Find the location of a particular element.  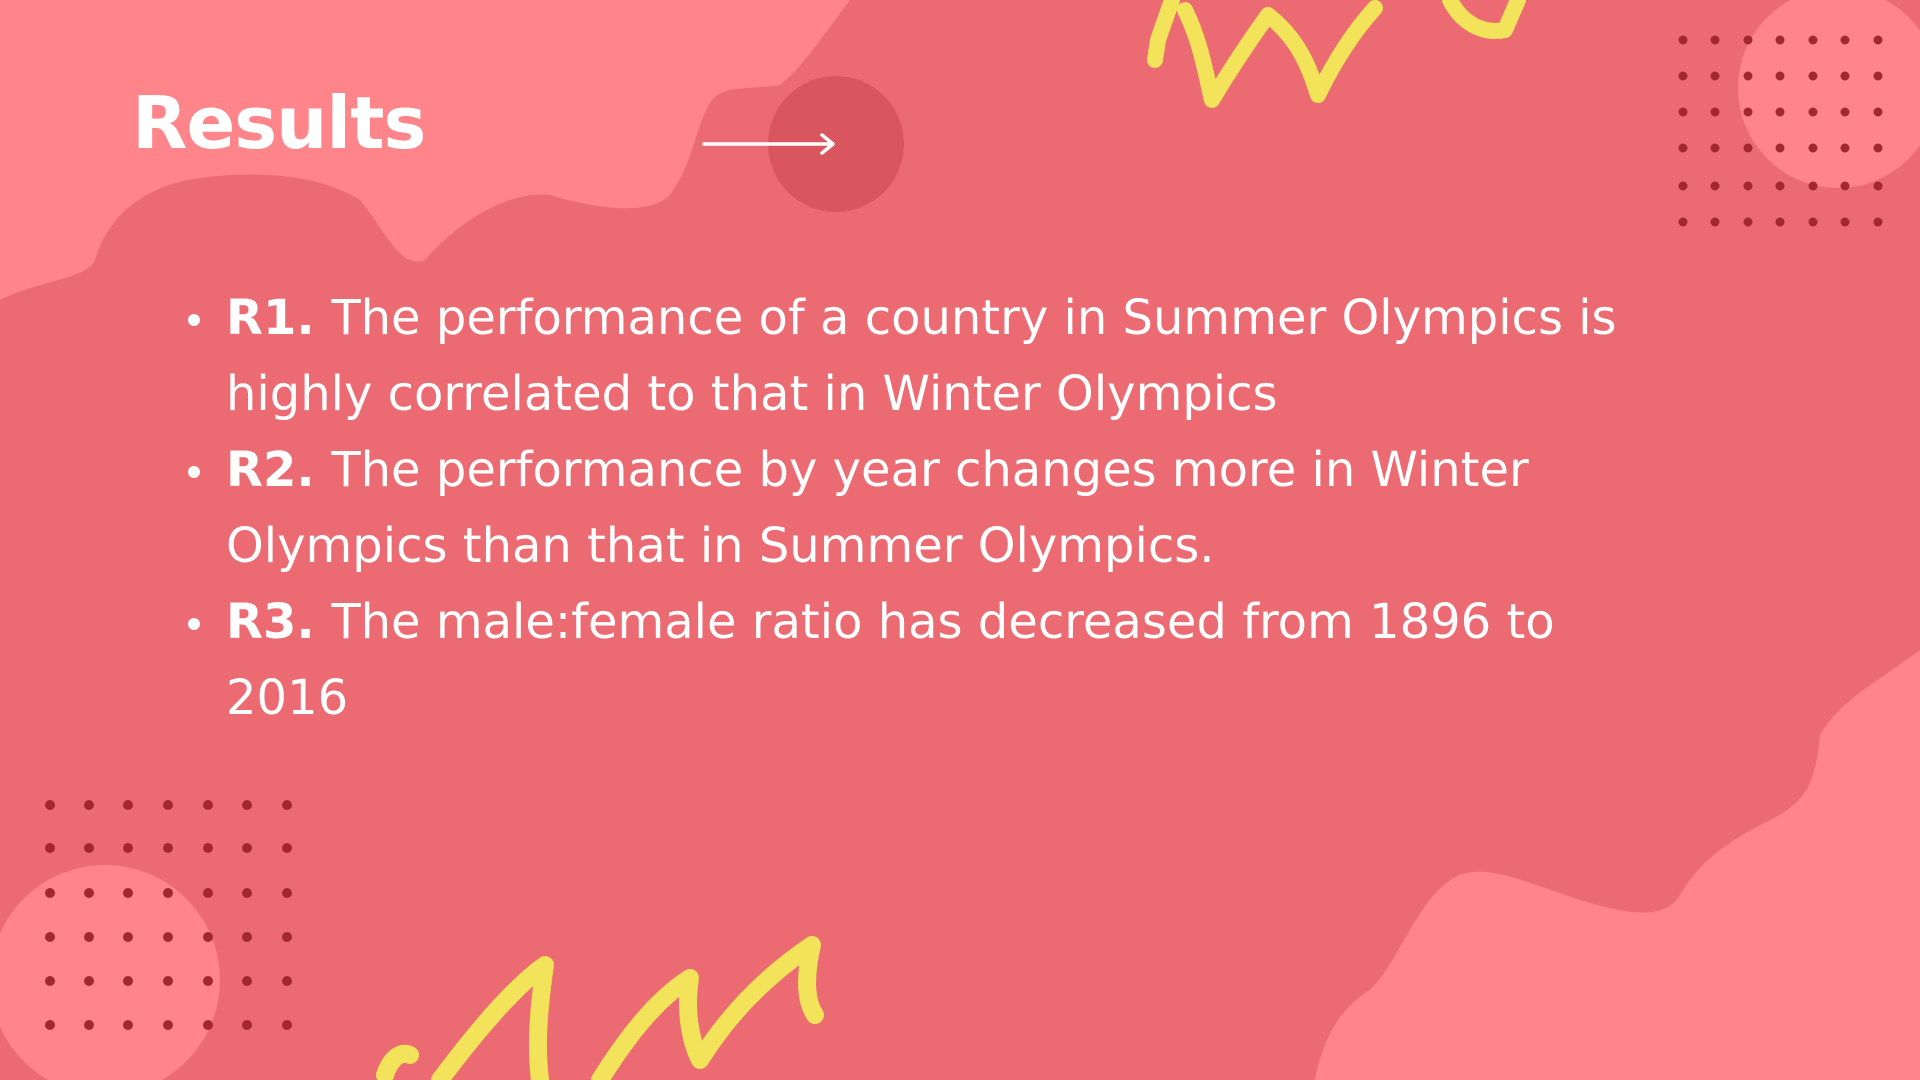

top-left-blob is located at coordinates (425, 150).